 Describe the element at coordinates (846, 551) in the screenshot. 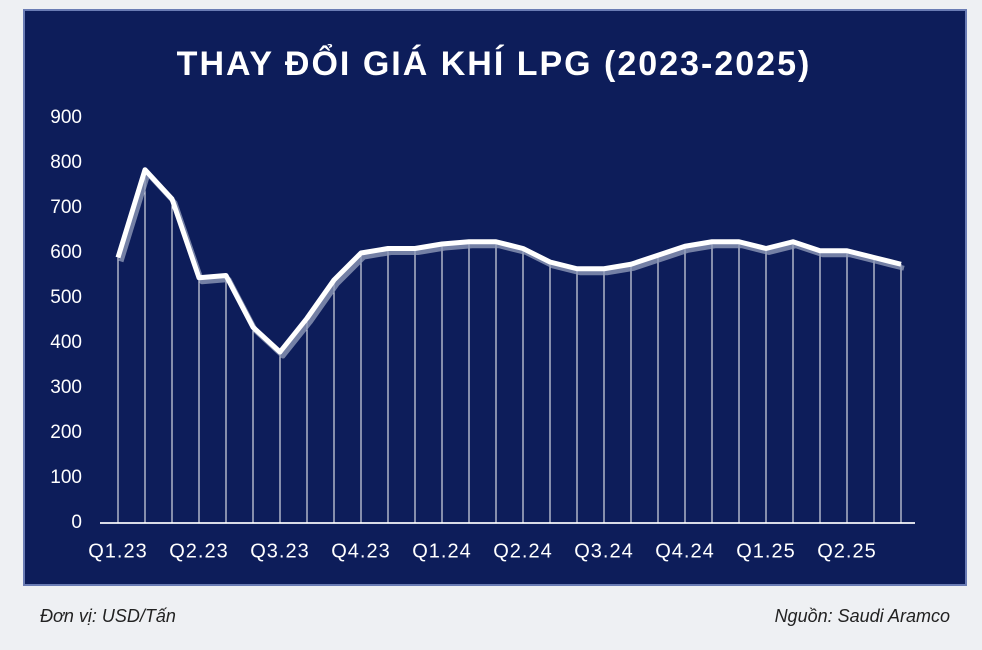

I see `x-tick-label: Q2.25` at that location.